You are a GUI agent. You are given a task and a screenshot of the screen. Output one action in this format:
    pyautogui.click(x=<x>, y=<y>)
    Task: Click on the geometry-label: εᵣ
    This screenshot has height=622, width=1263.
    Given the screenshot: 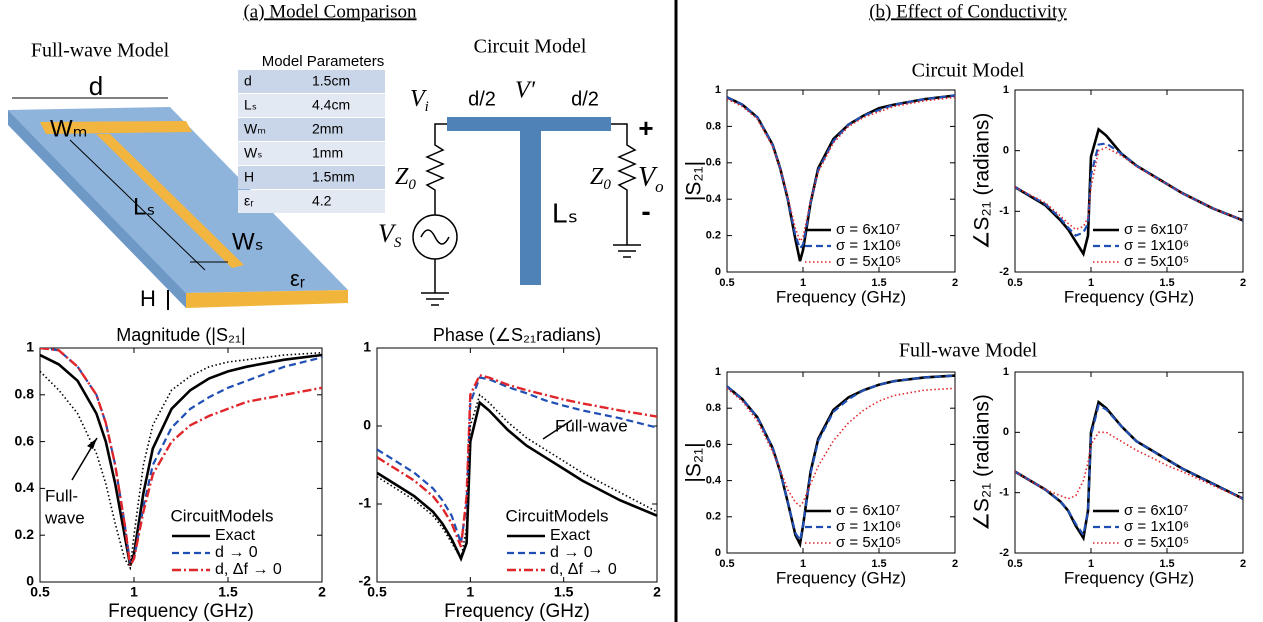 What is the action you would take?
    pyautogui.click(x=297, y=278)
    